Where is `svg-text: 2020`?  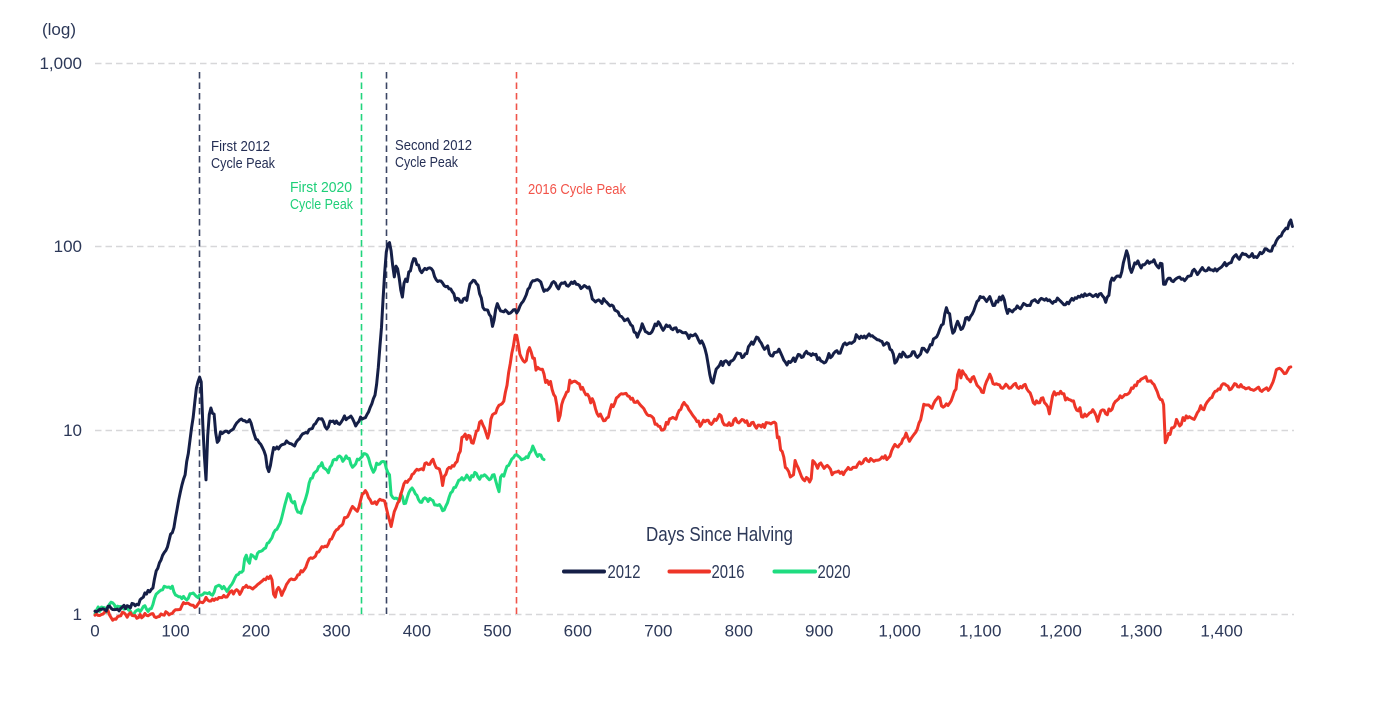 svg-text: 2020 is located at coordinates (834, 572).